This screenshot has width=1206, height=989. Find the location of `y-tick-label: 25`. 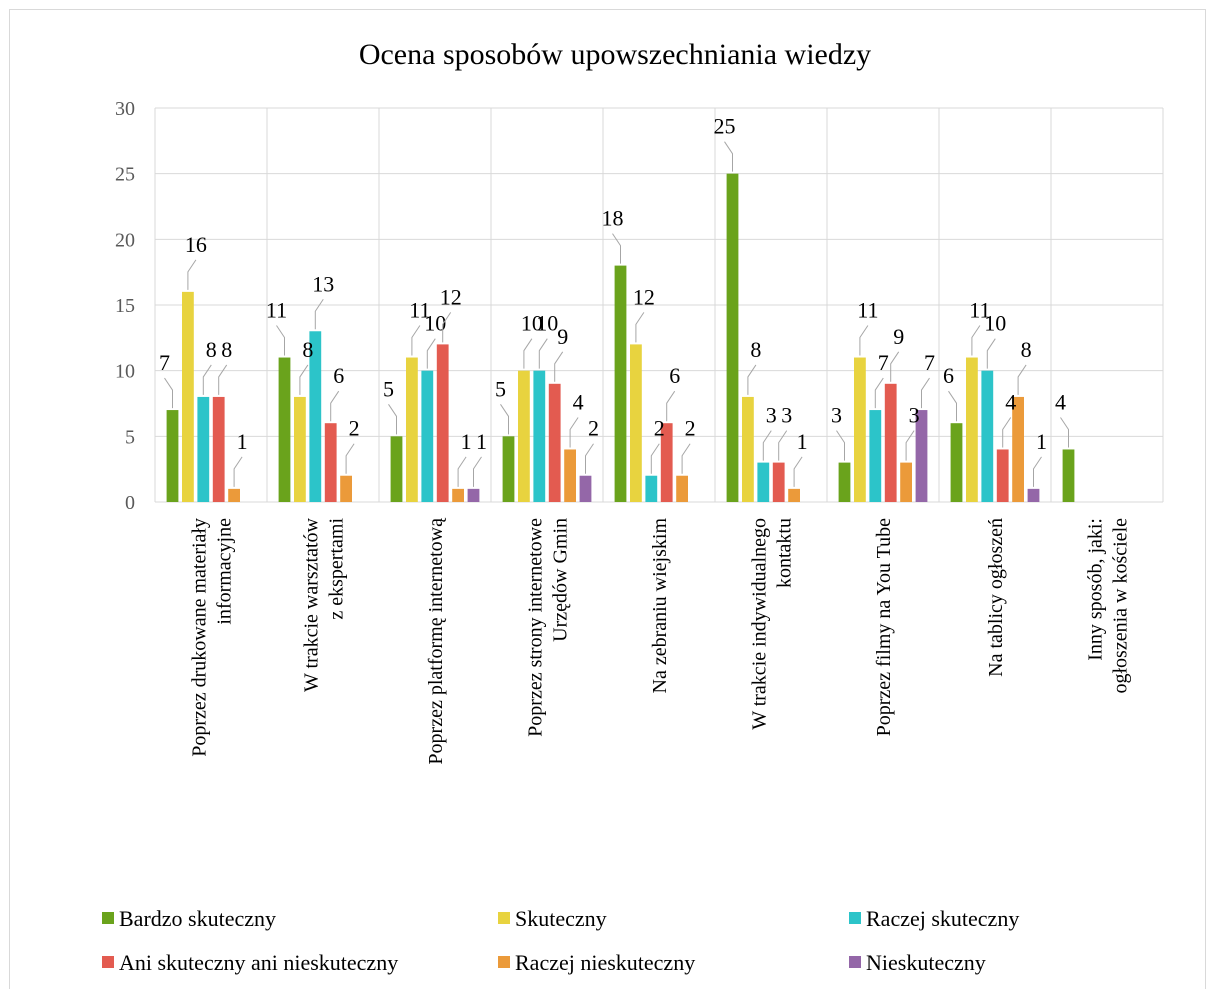

y-tick-label: 25 is located at coordinates (125, 175).